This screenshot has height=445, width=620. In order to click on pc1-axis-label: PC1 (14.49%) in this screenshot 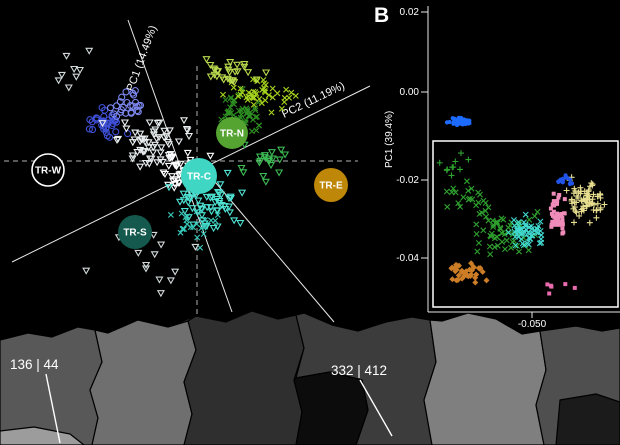, I will do `click(142, 58)`.